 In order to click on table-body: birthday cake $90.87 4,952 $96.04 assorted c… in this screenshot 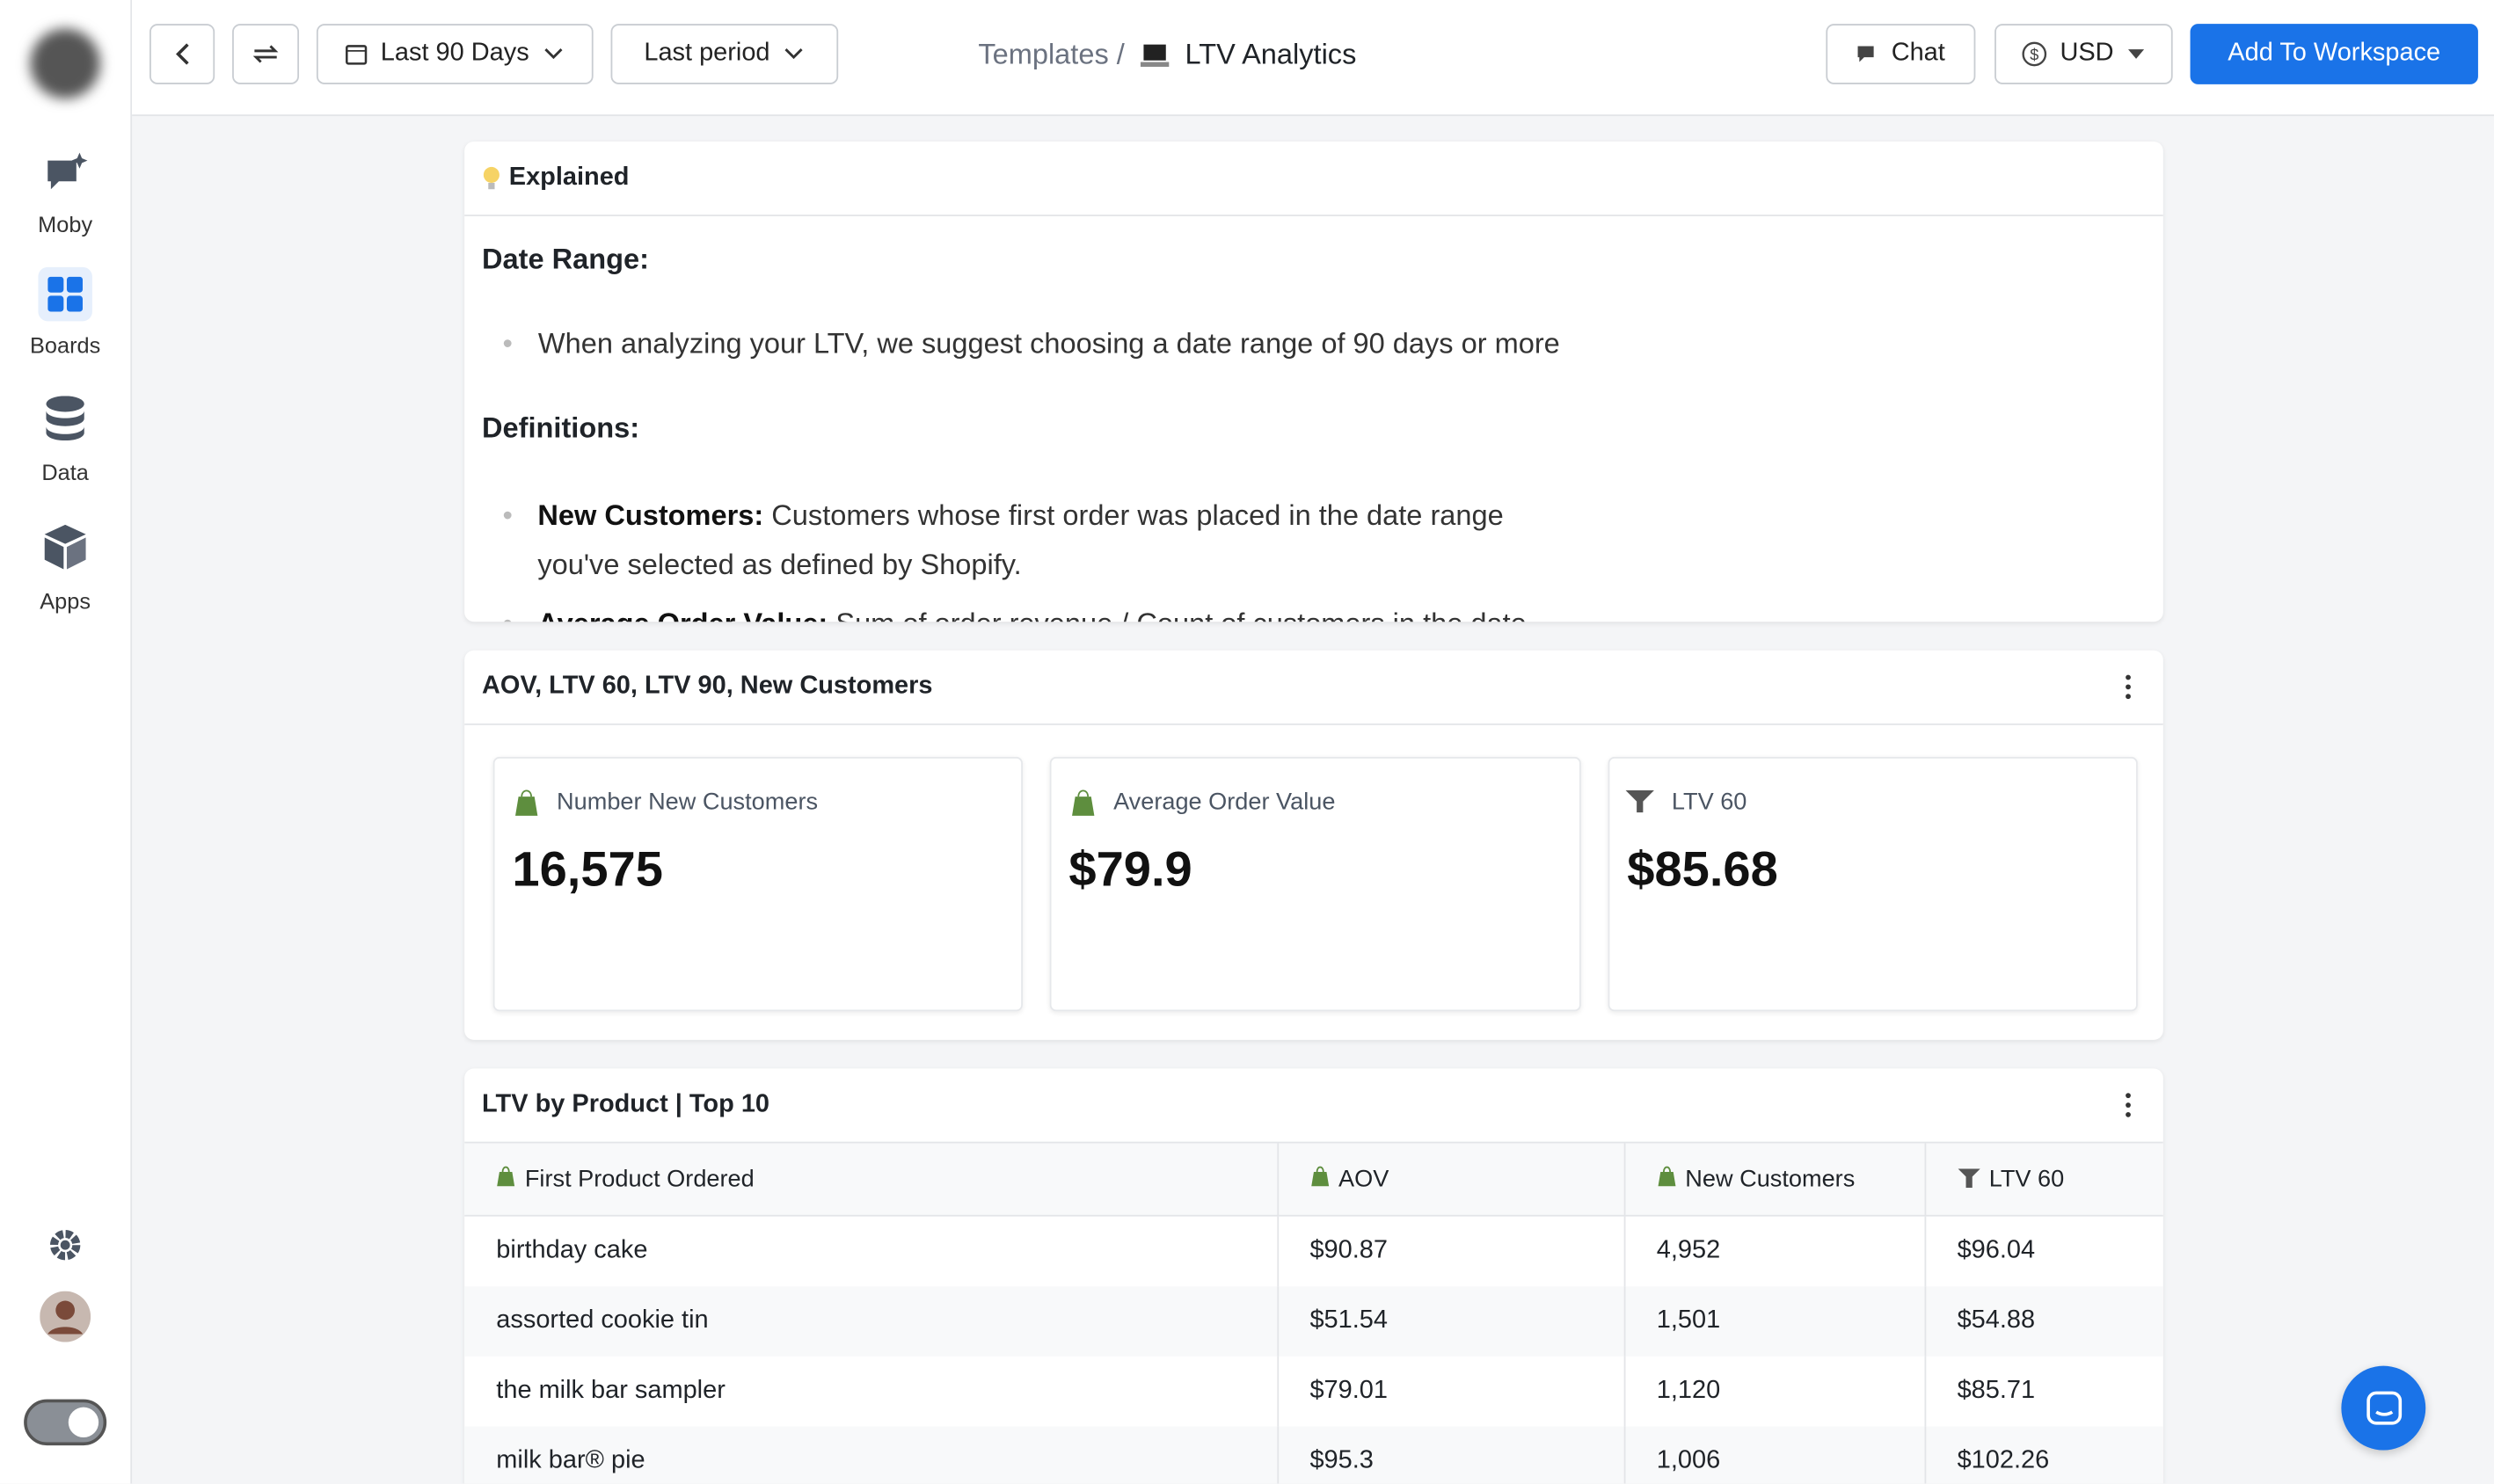, I will do `click(1313, 1349)`.